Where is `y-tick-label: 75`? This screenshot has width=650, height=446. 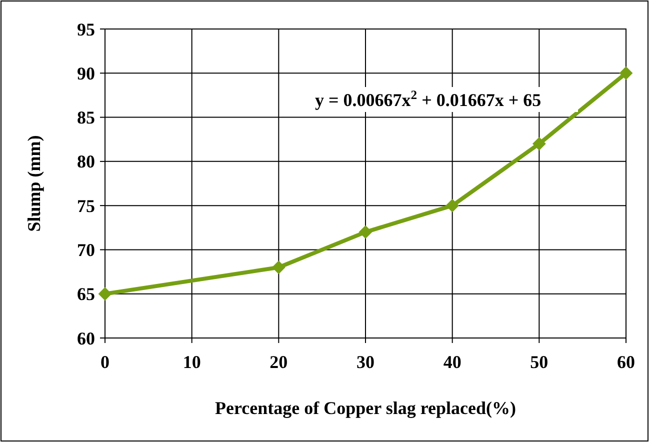
y-tick-label: 75 is located at coordinates (86, 206).